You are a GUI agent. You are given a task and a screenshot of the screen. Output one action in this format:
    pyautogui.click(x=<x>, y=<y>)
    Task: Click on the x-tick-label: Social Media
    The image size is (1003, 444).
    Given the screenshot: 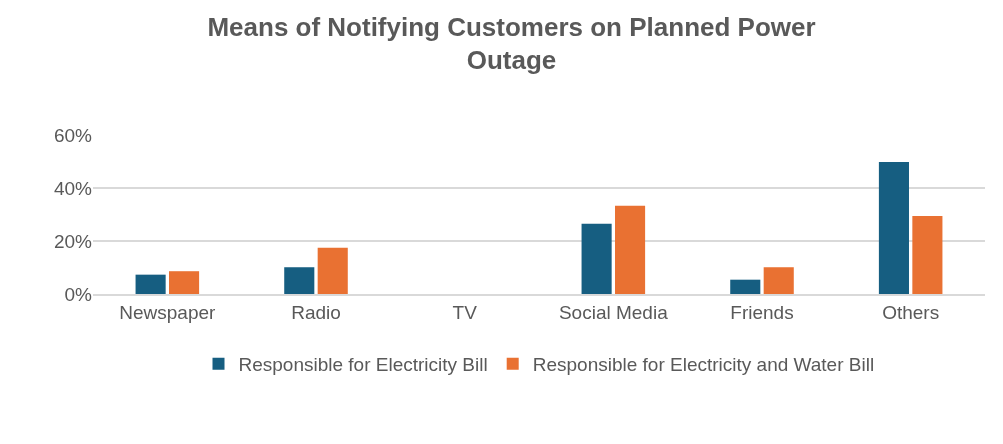 What is the action you would take?
    pyautogui.click(x=613, y=312)
    